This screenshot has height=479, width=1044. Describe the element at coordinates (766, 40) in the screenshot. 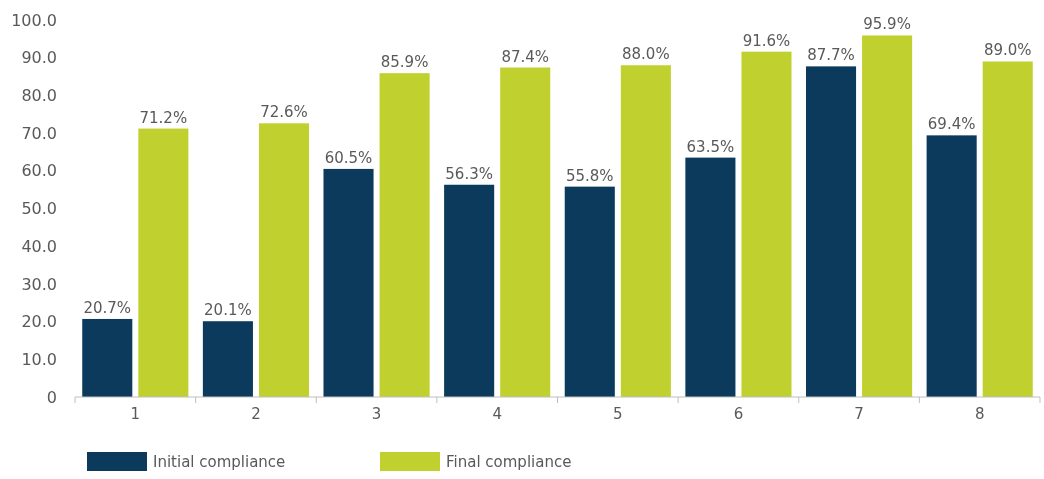

I see `data-label: 91.6%` at that location.